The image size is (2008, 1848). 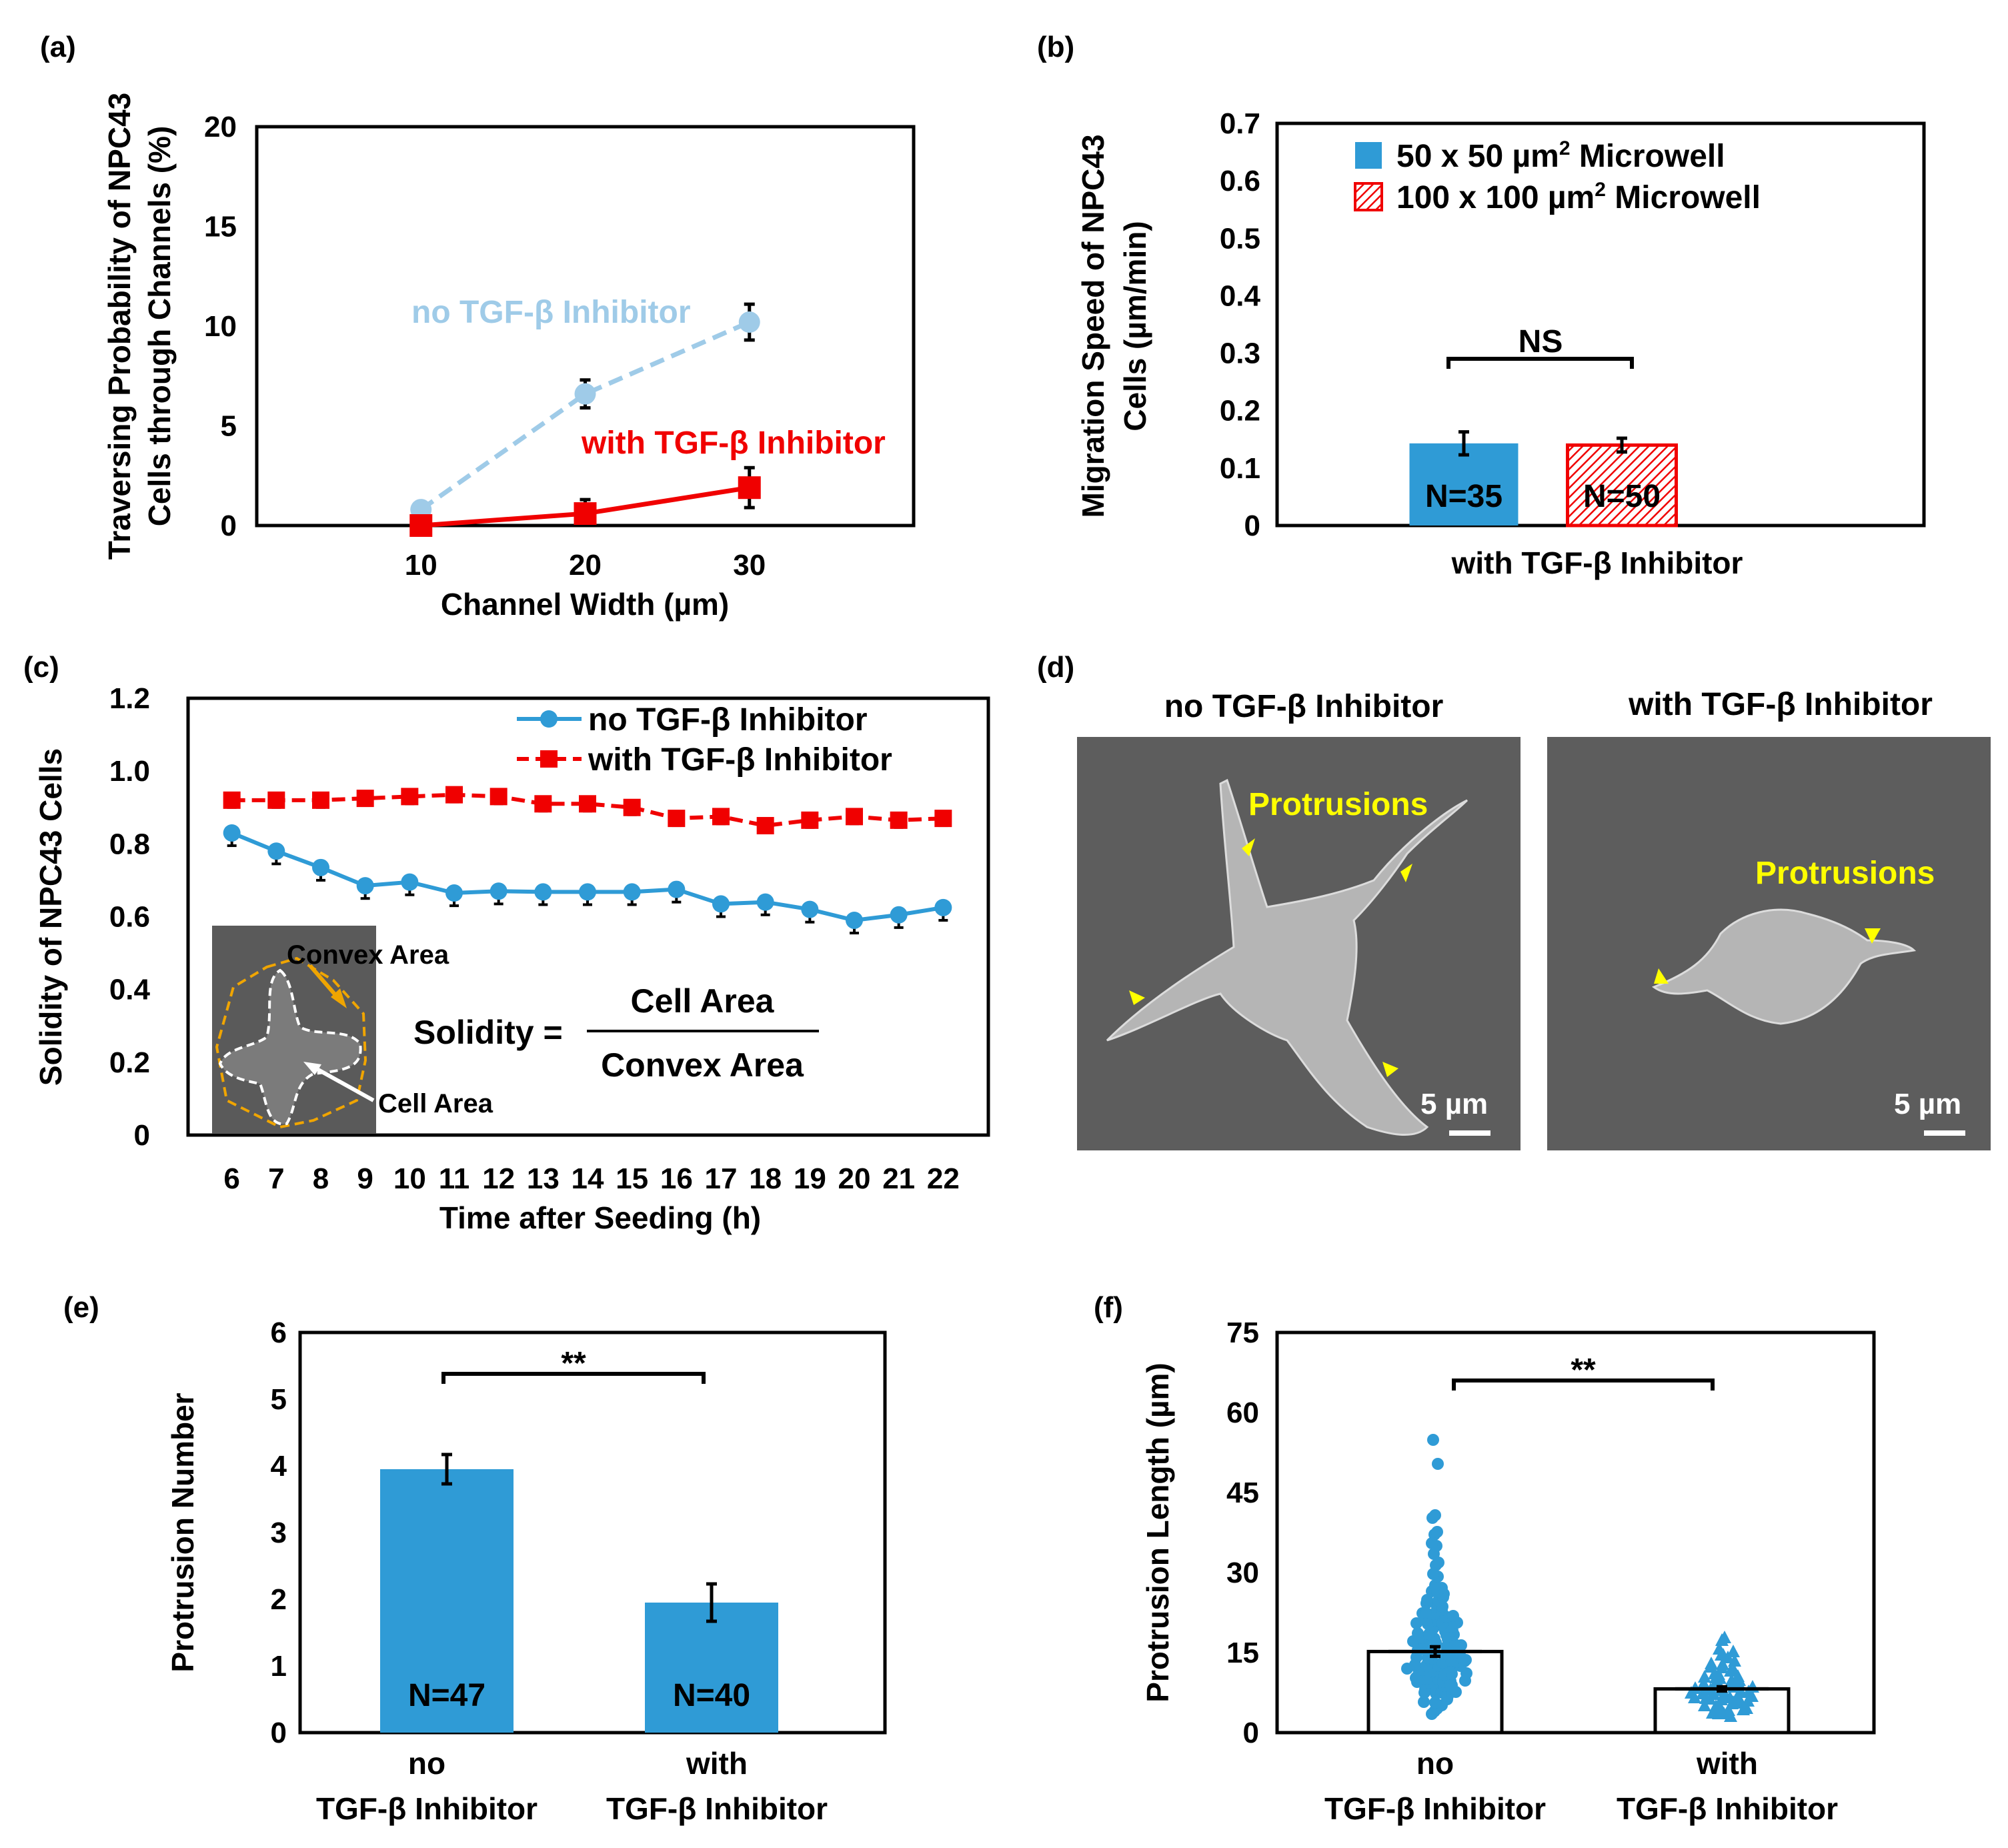 What do you see at coordinates (279, 1399) in the screenshot?
I see `panel-e-y-tick-label: 5` at bounding box center [279, 1399].